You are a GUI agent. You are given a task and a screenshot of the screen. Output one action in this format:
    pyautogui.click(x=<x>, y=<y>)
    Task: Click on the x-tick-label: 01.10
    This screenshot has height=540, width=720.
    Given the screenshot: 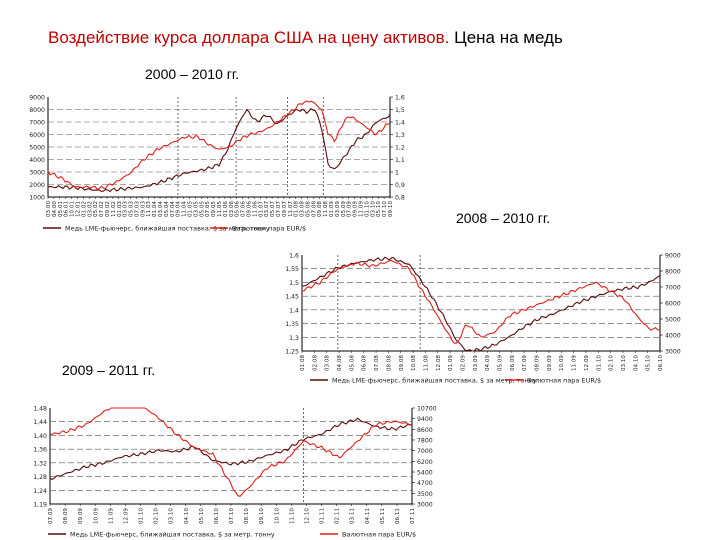 What is the action you would take?
    pyautogui.click(x=367, y=209)
    